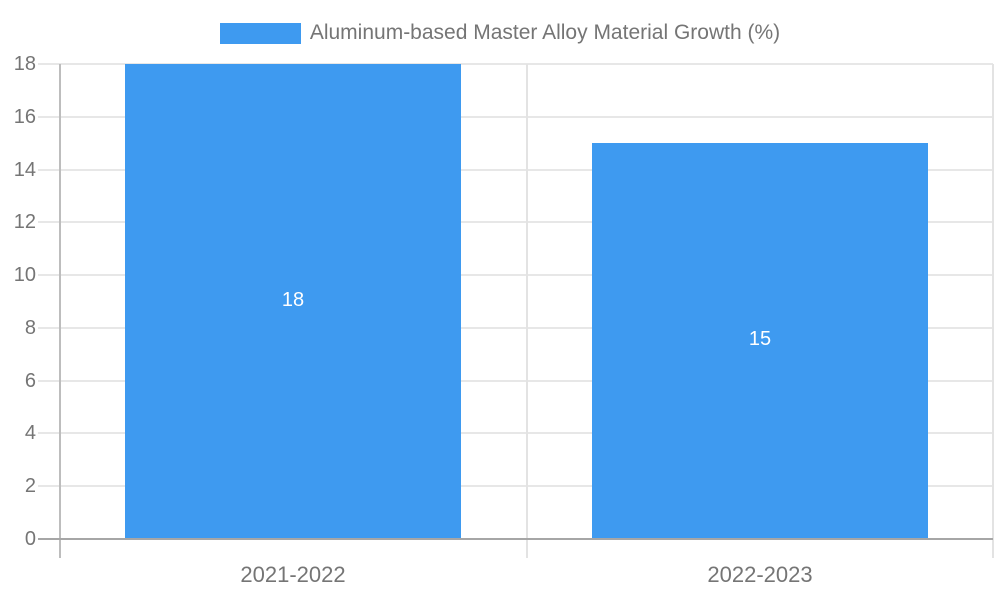 This screenshot has width=1000, height=600. What do you see at coordinates (760, 574) in the screenshot?
I see `x-axis-label: 2022-2023` at bounding box center [760, 574].